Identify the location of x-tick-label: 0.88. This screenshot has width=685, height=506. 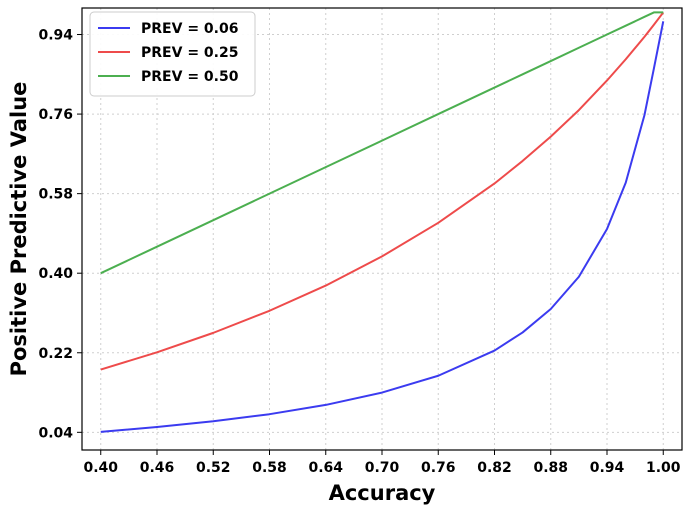
(550, 468).